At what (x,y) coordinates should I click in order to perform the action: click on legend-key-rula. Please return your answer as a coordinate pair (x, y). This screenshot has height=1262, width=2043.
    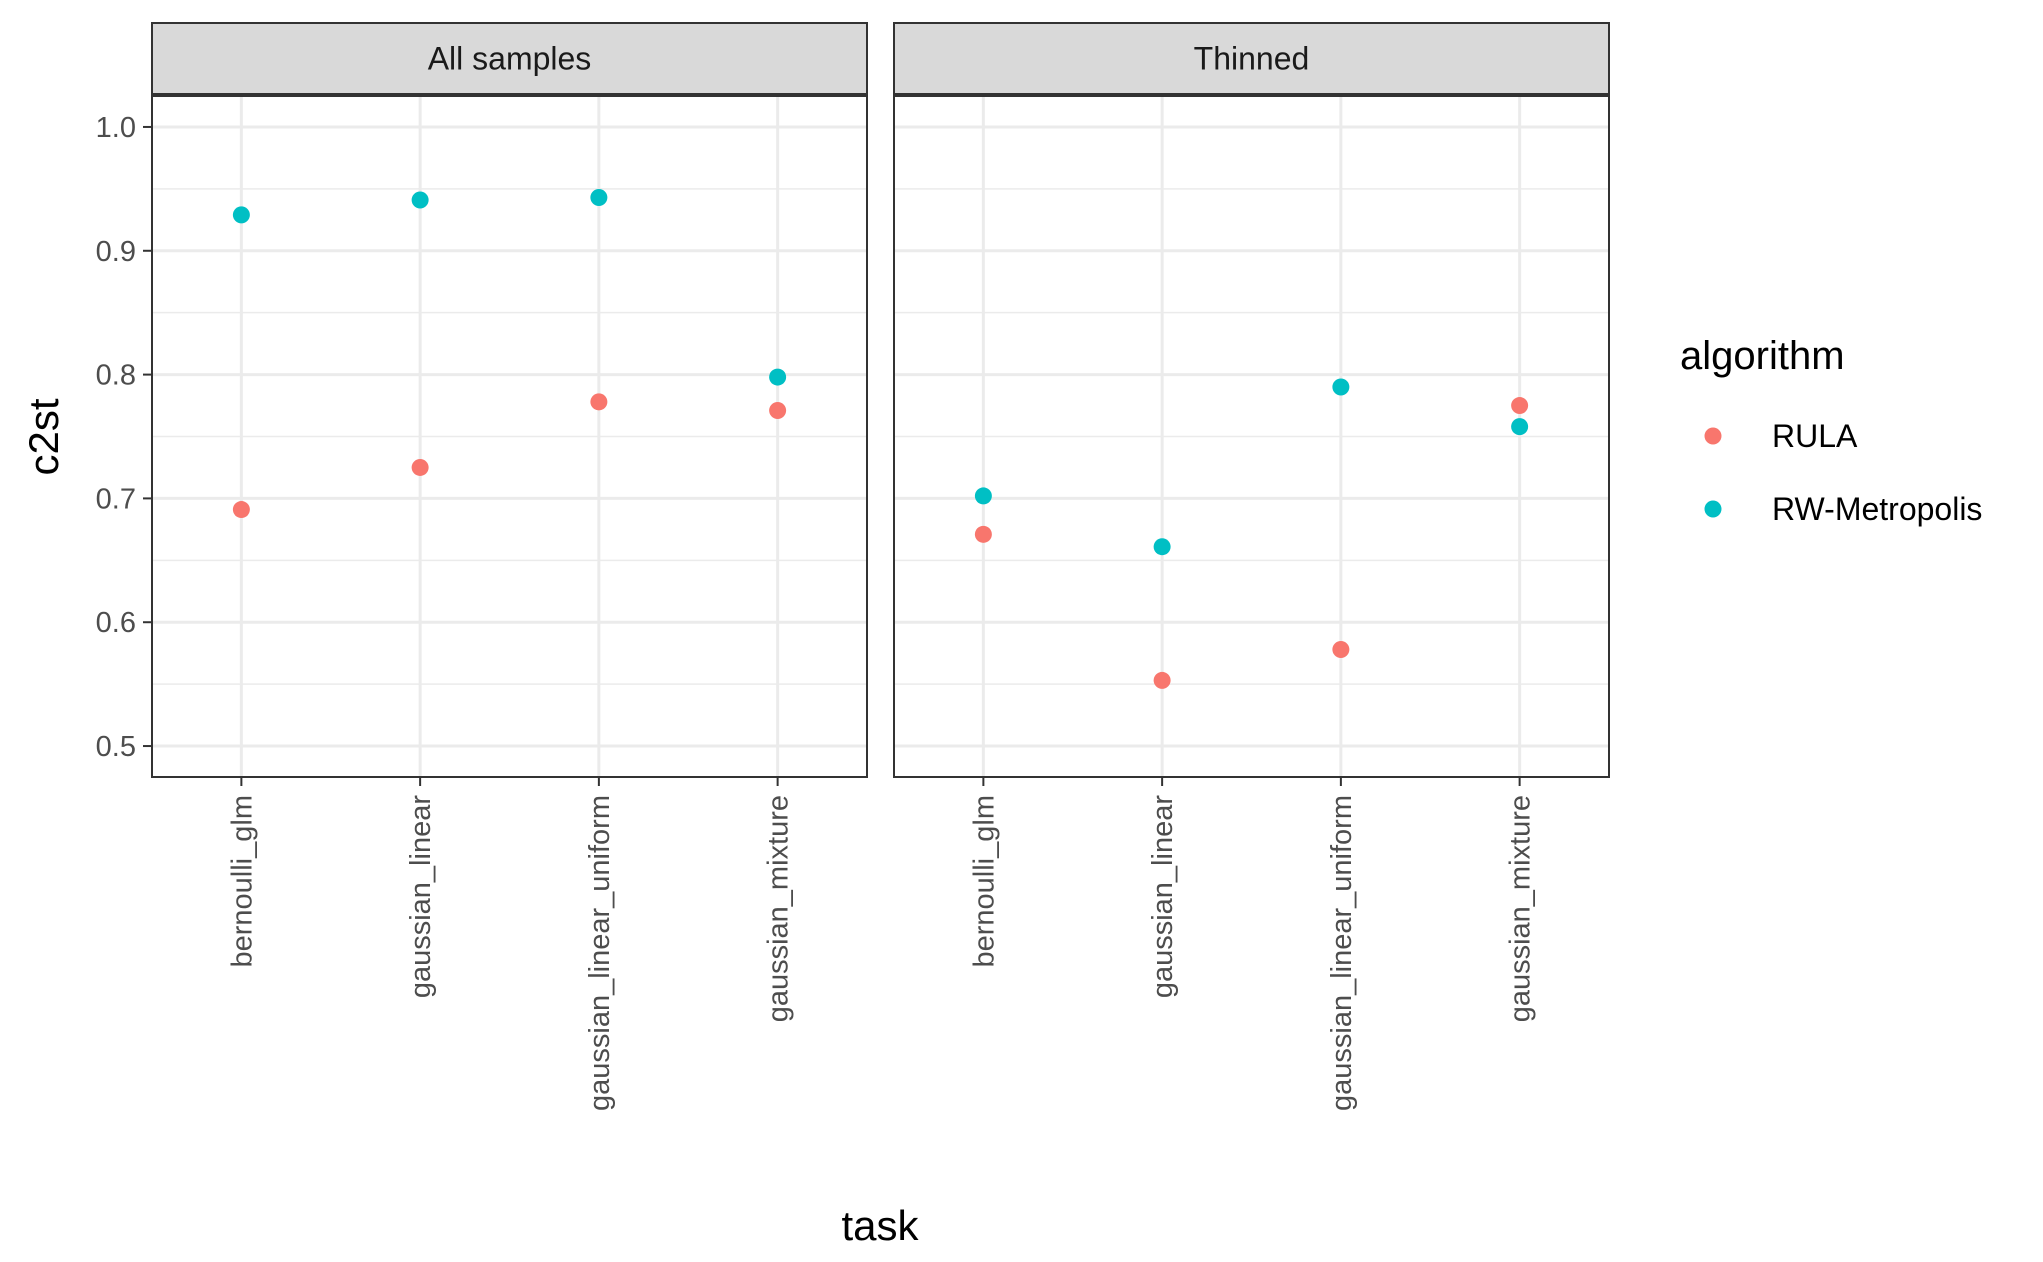
    Looking at the image, I should click on (1713, 436).